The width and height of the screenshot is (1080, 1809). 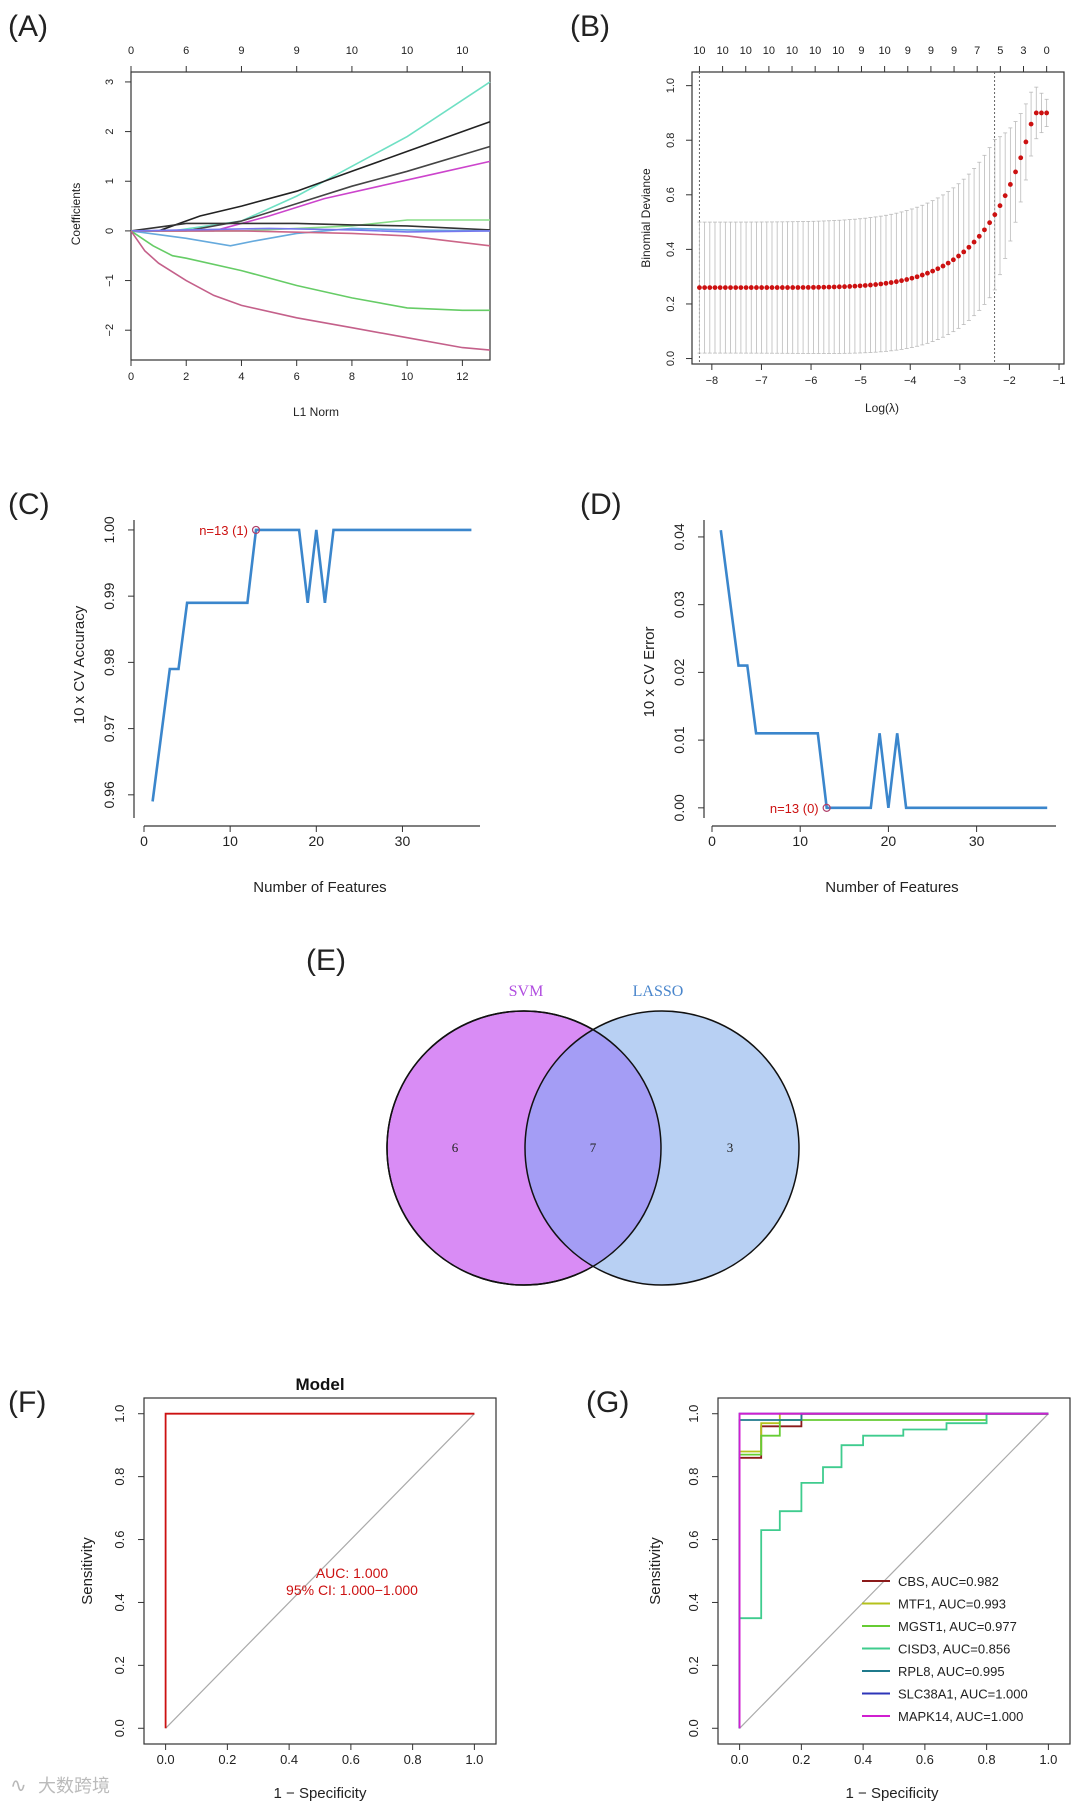 What do you see at coordinates (671, 358) in the screenshot?
I see `panel-b-ytick-label: 0.0` at bounding box center [671, 358].